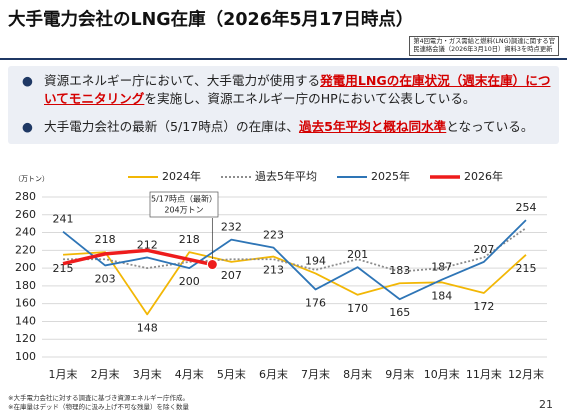 This screenshot has height=418, width=567. What do you see at coordinates (483, 306) in the screenshot?
I see `data-label: 172` at bounding box center [483, 306].